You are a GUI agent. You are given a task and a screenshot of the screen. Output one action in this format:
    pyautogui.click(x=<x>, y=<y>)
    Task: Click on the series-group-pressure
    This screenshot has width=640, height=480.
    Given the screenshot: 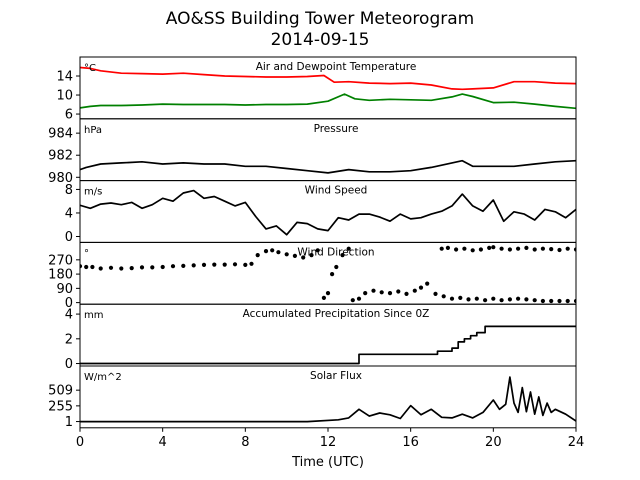 What is the action you would take?
    pyautogui.click(x=328, y=166)
    